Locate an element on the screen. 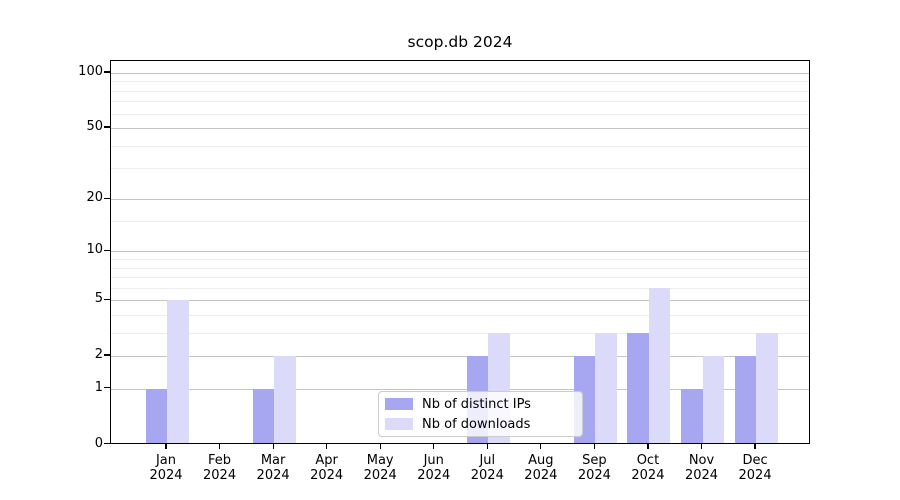 Image resolution: width=900 pixels, height=500 pixels. bar-nb-of-downloads-mar is located at coordinates (285, 399).